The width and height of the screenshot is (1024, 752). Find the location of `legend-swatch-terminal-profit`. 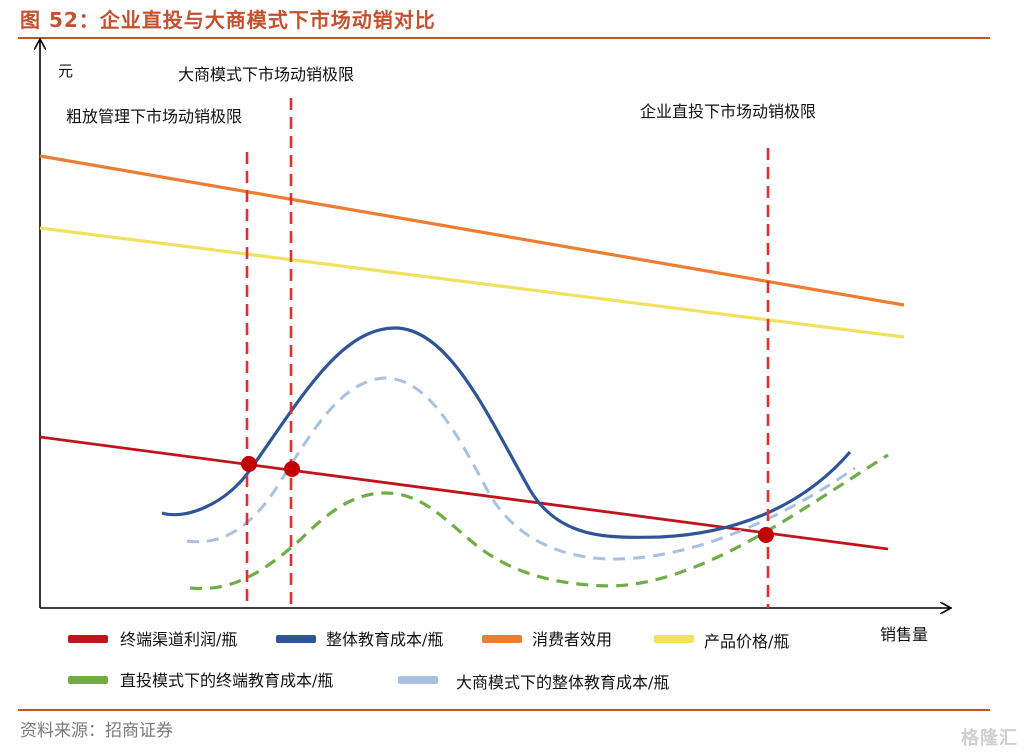

legend-swatch-terminal-profit is located at coordinates (88, 639).